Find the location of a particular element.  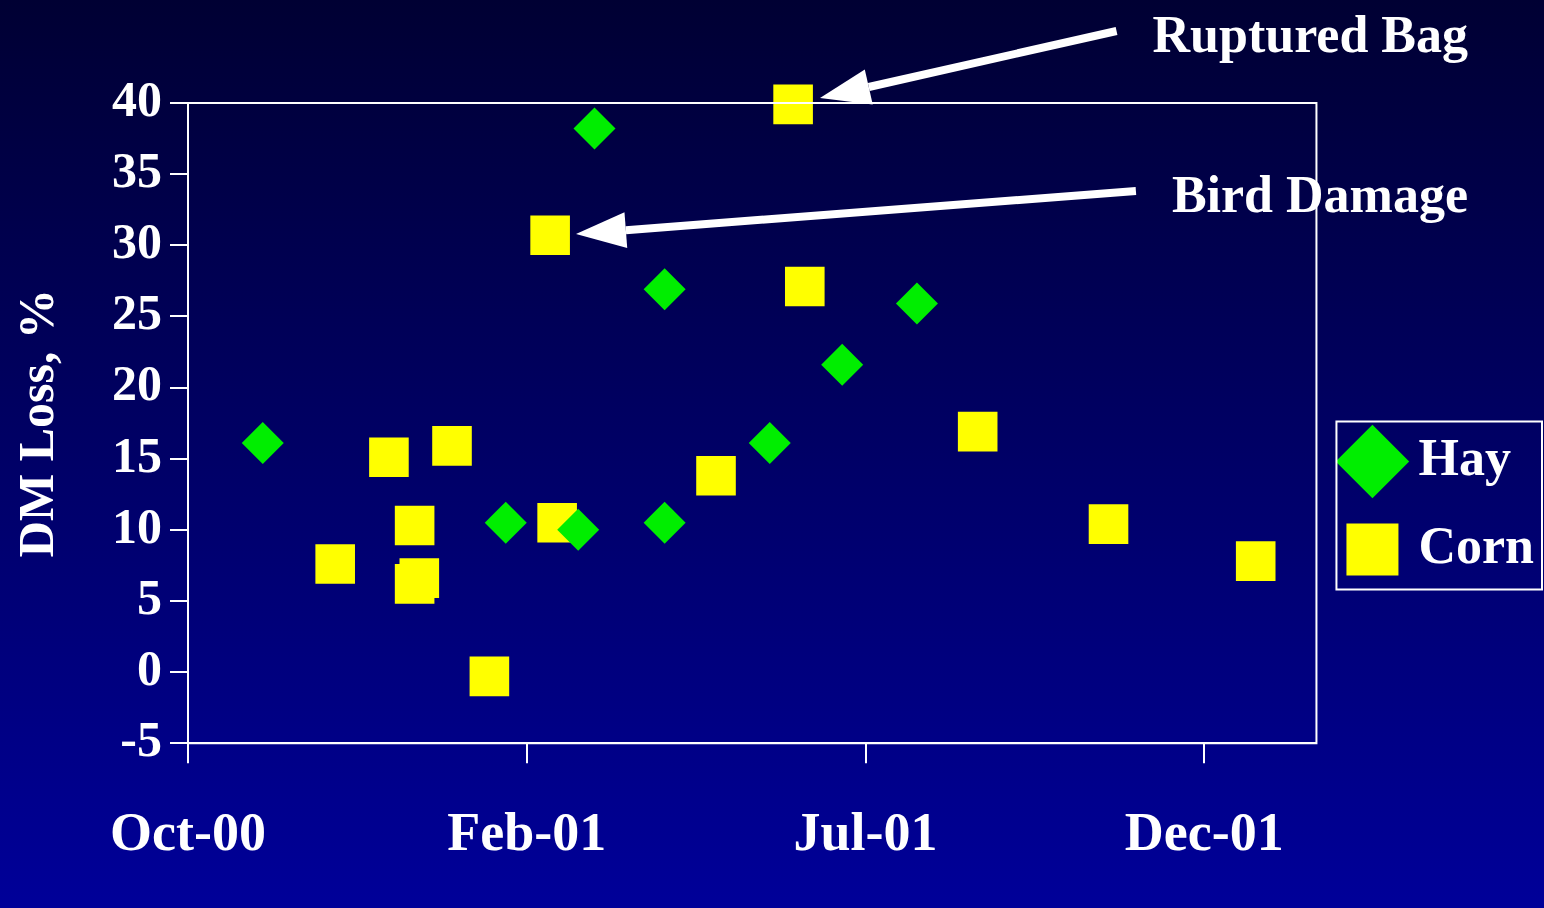

y-tick-label: 15 is located at coordinates (137, 454).